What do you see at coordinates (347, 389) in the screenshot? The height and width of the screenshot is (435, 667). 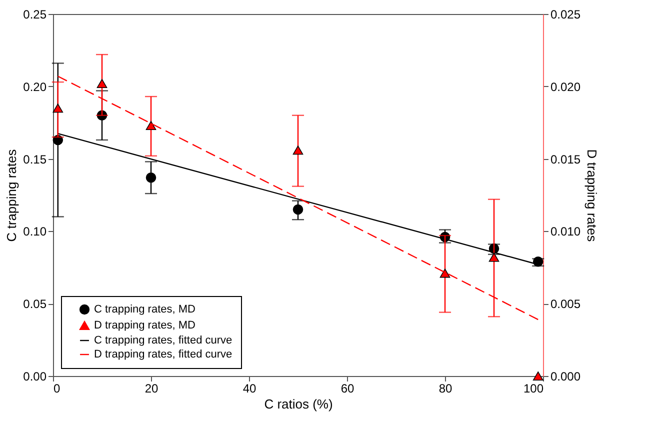 I see `x-tick-label: 60` at bounding box center [347, 389].